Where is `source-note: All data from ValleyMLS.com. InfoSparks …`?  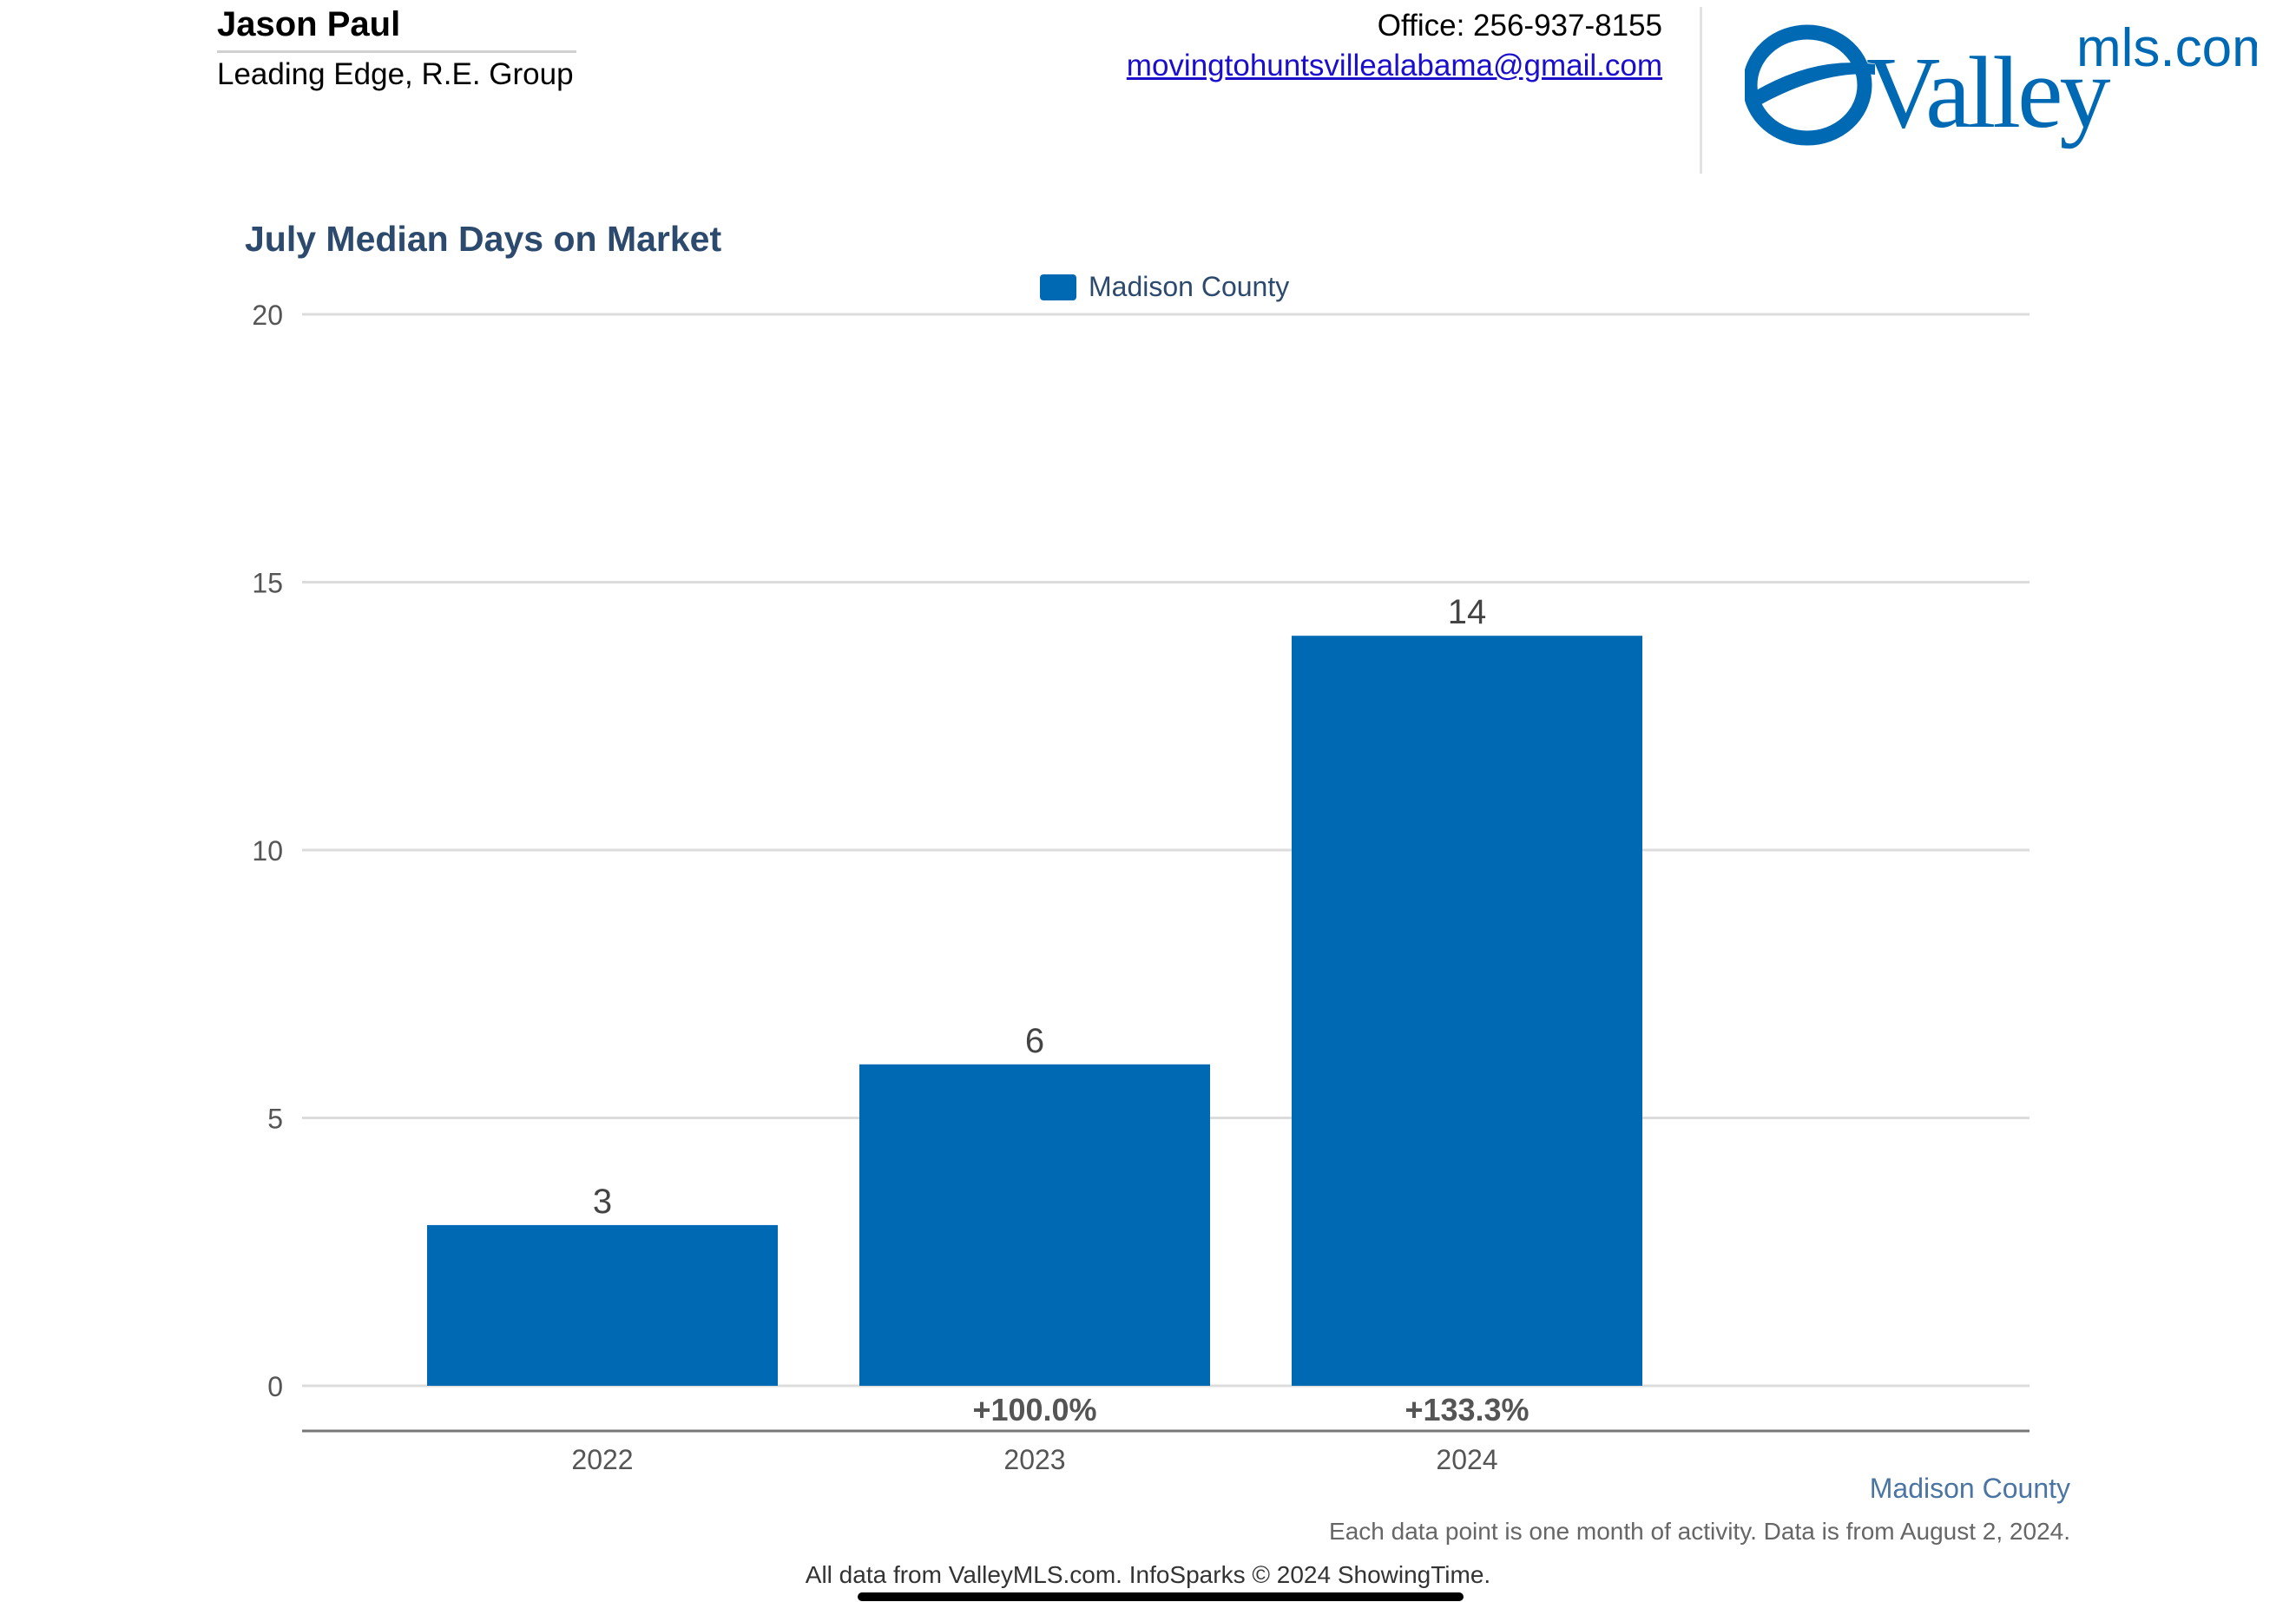 source-note: All data from ValleyMLS.com. InfoSparks … is located at coordinates (1148, 1575).